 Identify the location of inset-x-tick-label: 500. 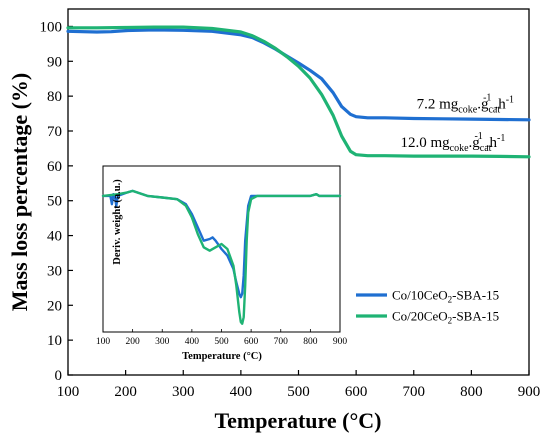
(221, 342).